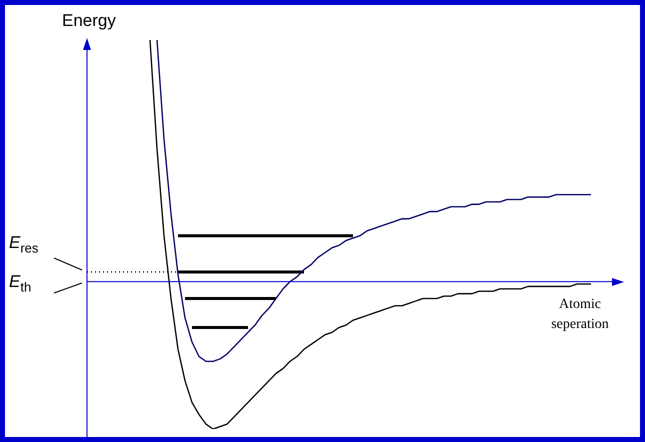 The image size is (645, 442). I want to click on text: E$_{res}$, so click(23, 244).